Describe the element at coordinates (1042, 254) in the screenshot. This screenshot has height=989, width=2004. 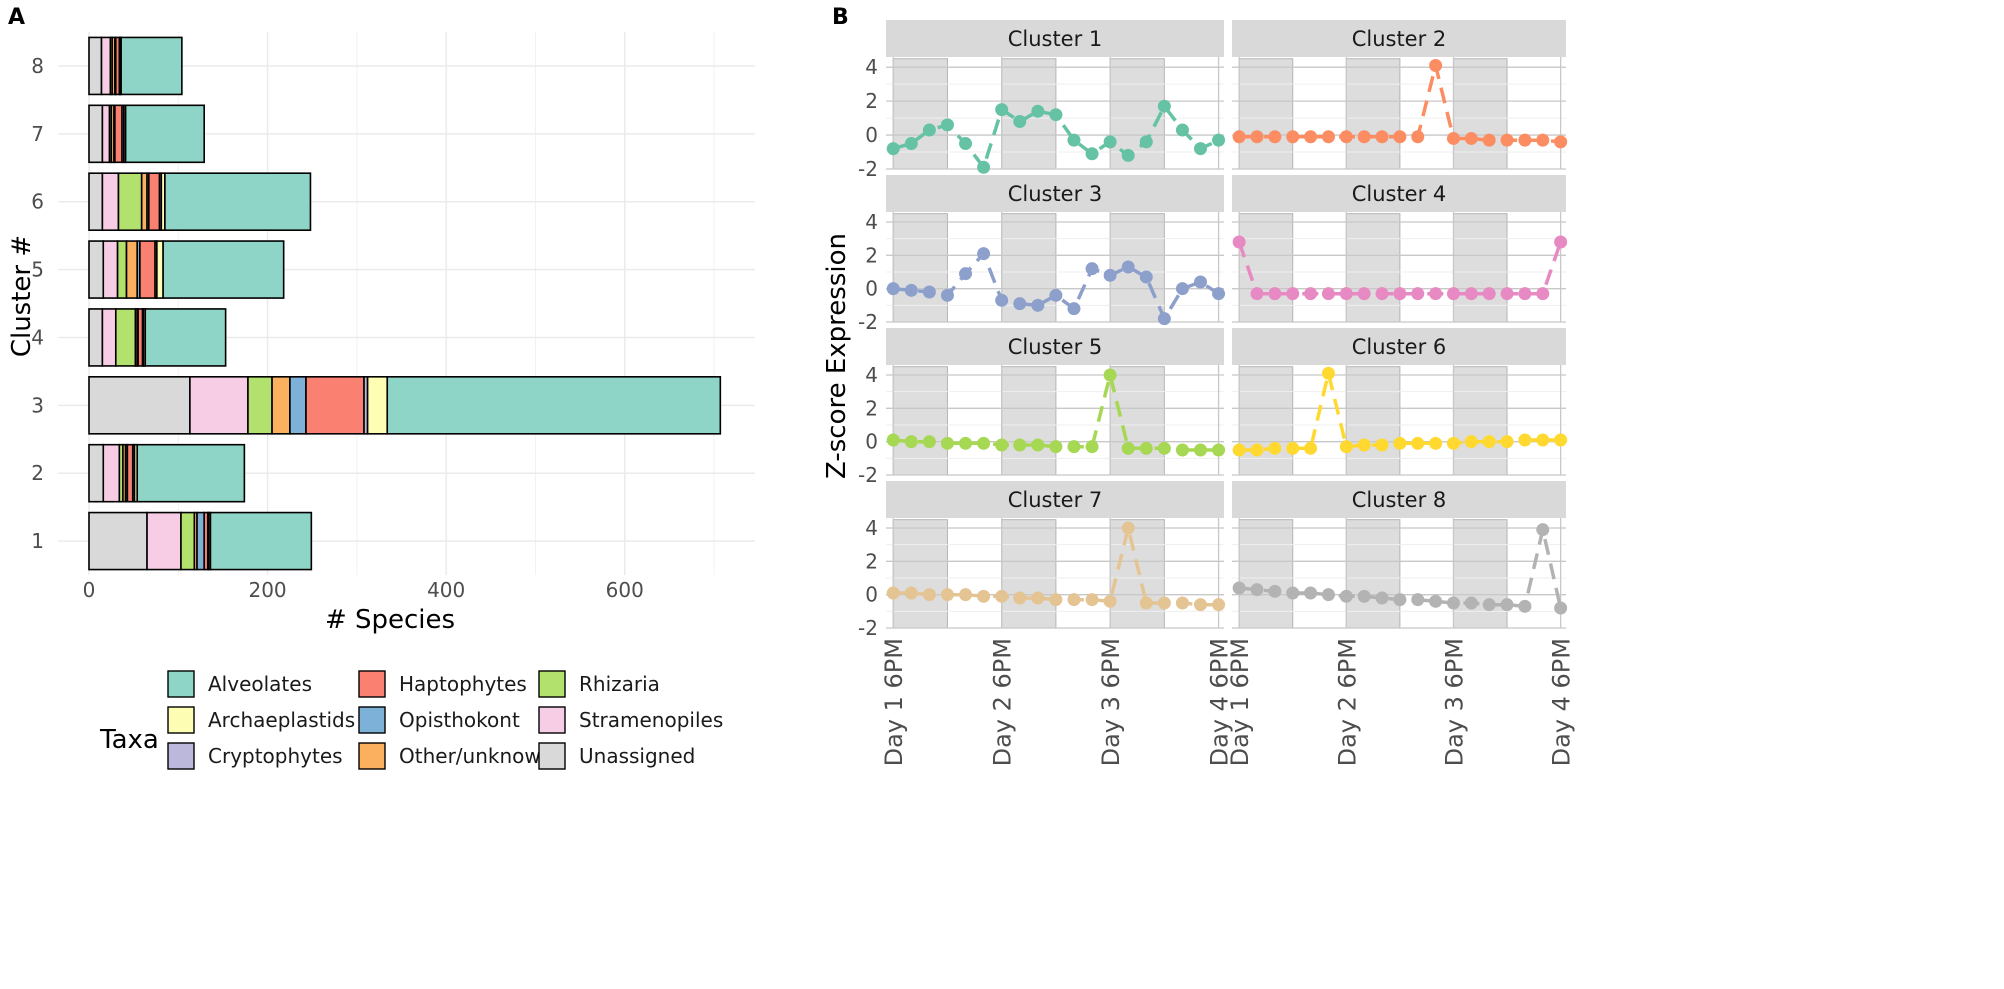
I see `facet-cluster-3: Cluster 3 -2 0 2 4` at that location.